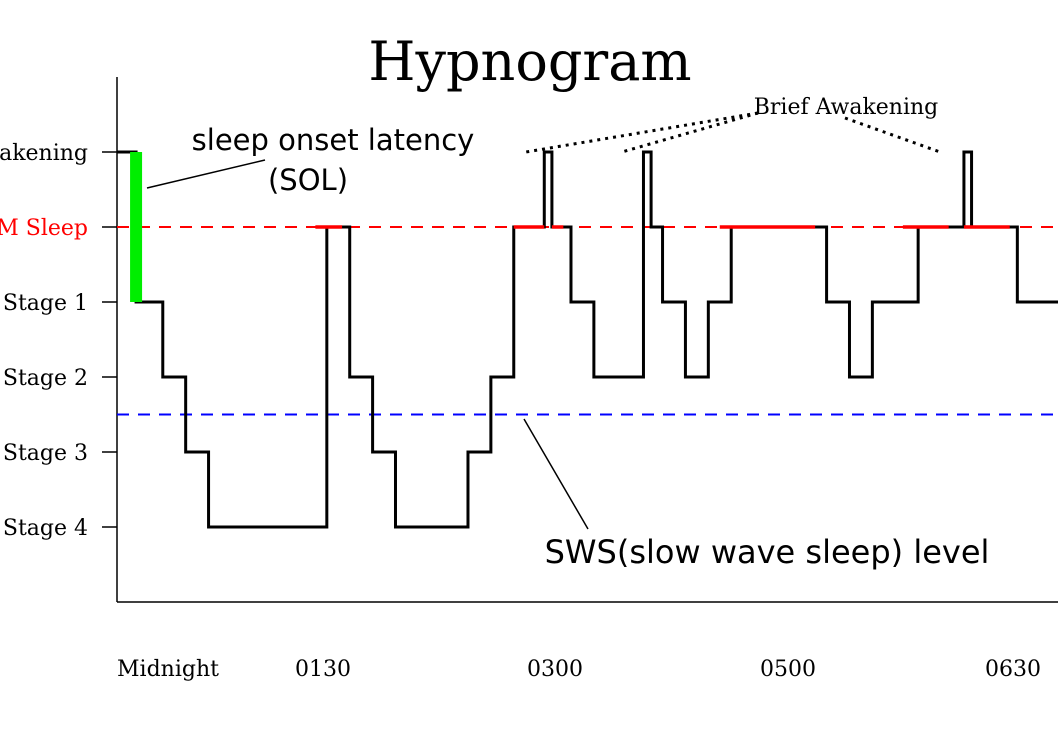  I want to click on y-tick-label-awakening: Awakening, so click(44, 153).